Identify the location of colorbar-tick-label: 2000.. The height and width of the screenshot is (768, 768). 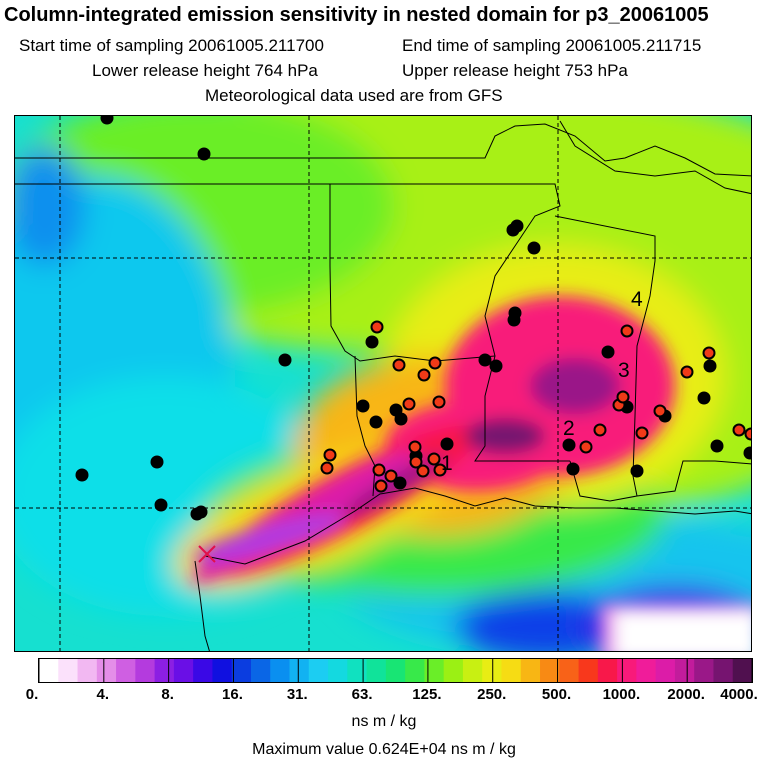
(686, 694).